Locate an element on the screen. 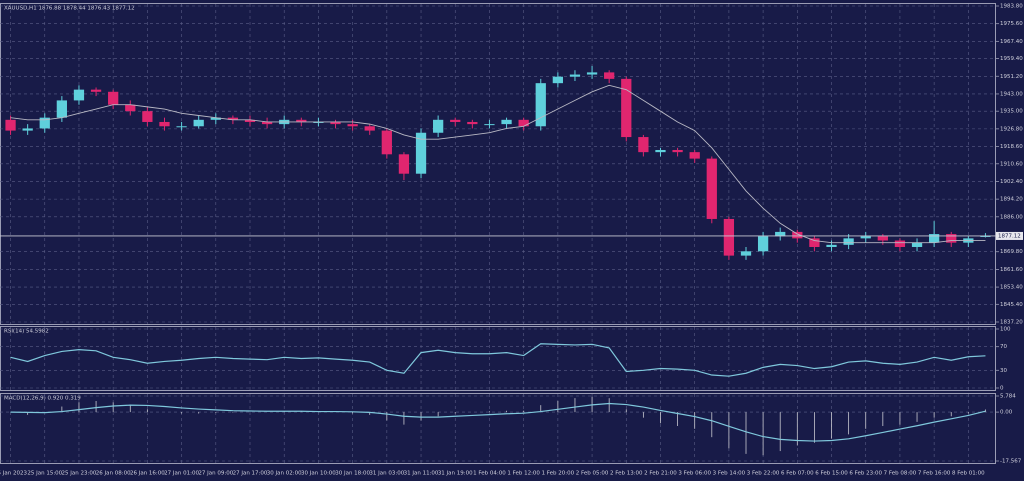 This screenshot has height=481, width=1024. macd-signal-line is located at coordinates (498, 422).